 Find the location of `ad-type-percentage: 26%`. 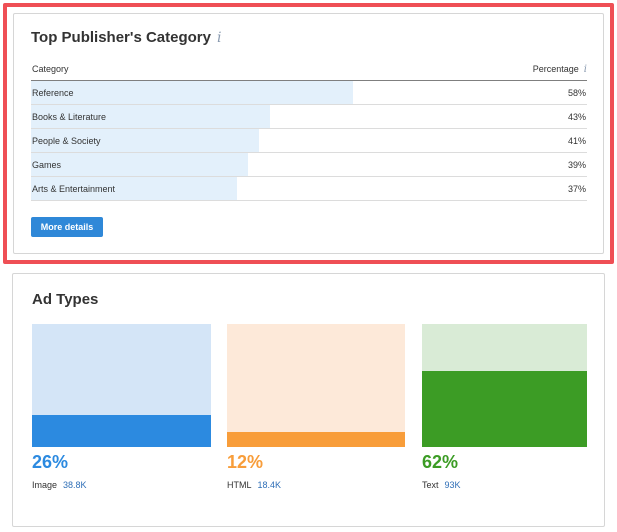

ad-type-percentage: 26% is located at coordinates (50, 462).